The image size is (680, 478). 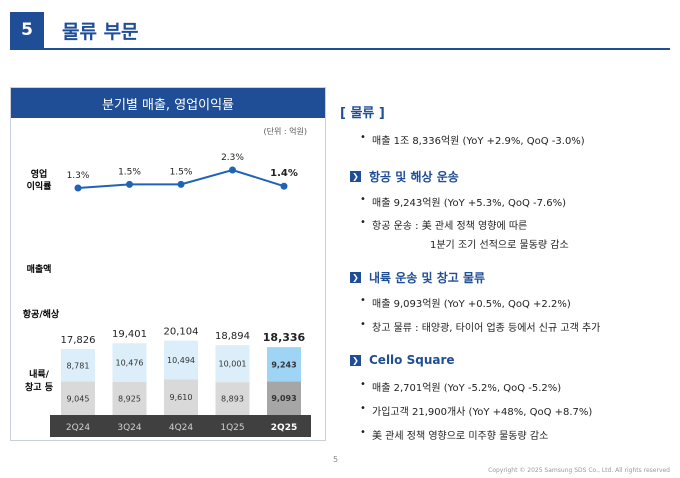 I want to click on tick-label-3Q24: 3Q24, so click(x=129, y=428).